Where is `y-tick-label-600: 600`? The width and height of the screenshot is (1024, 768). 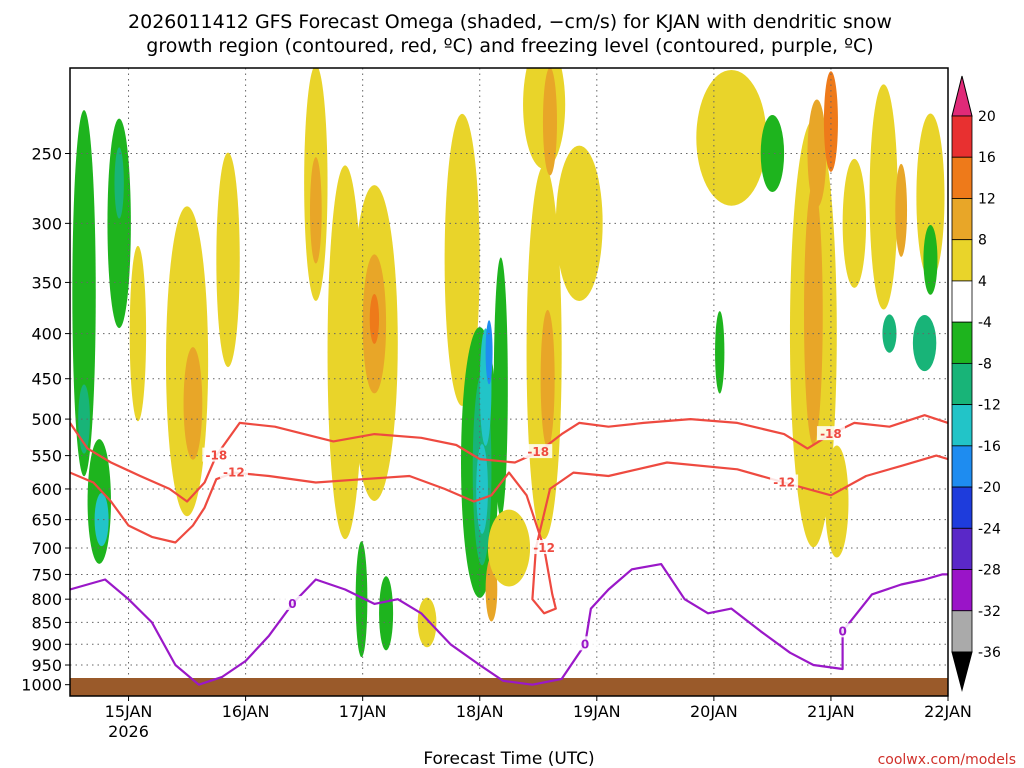
y-tick-label-600: 600 is located at coordinates (46, 489).